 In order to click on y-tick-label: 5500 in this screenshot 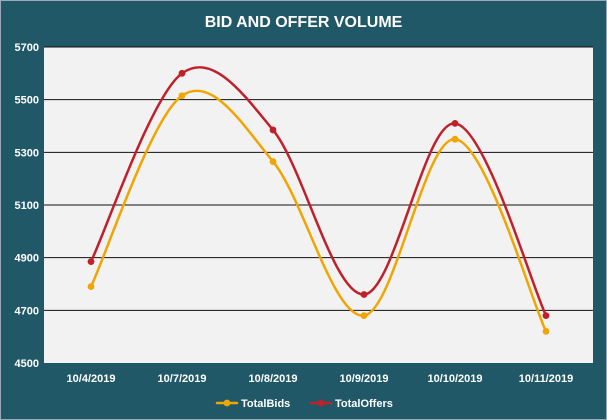, I will do `click(27, 101)`.